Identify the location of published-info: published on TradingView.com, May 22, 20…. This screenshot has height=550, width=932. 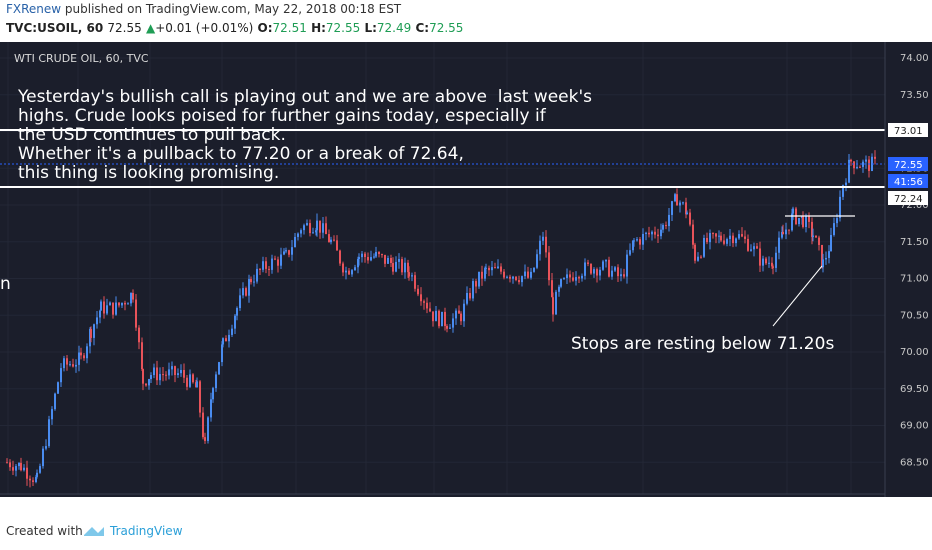
(231, 9).